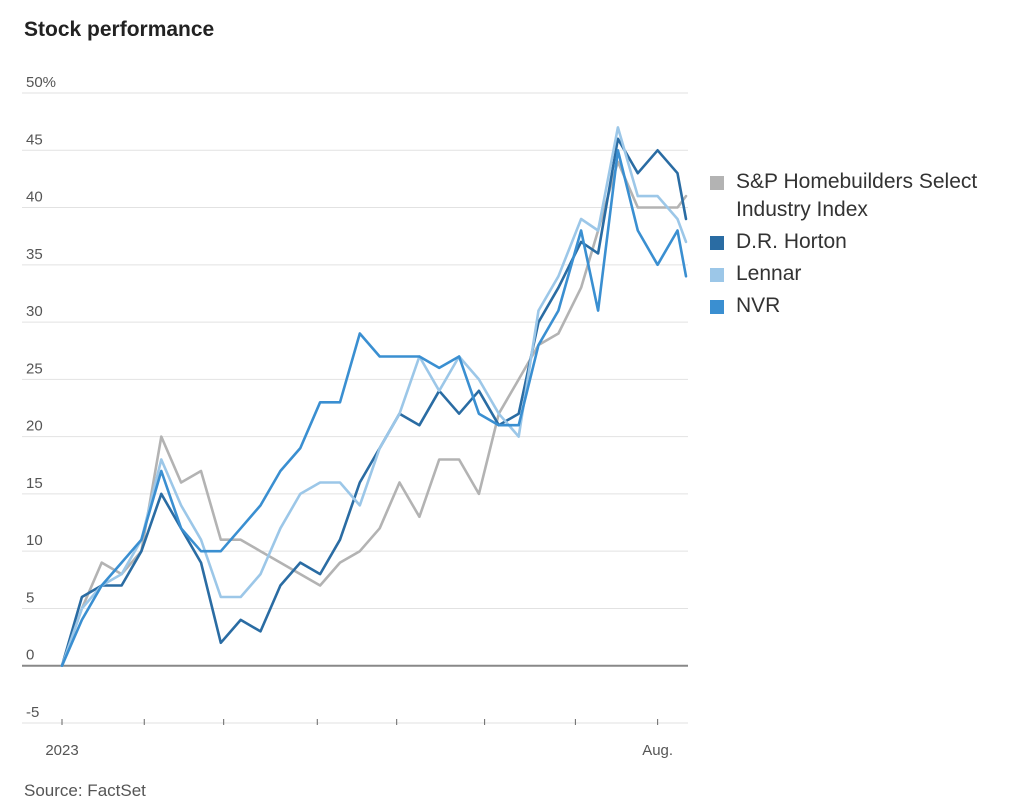  I want to click on legend-item: D.R. Horton, so click(862, 242).